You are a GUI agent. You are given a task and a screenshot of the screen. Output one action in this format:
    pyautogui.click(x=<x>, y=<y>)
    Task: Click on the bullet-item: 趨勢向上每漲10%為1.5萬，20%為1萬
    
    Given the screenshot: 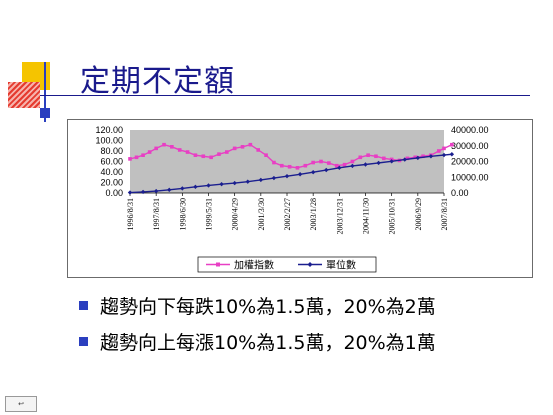 What is the action you would take?
    pyautogui.click(x=257, y=341)
    